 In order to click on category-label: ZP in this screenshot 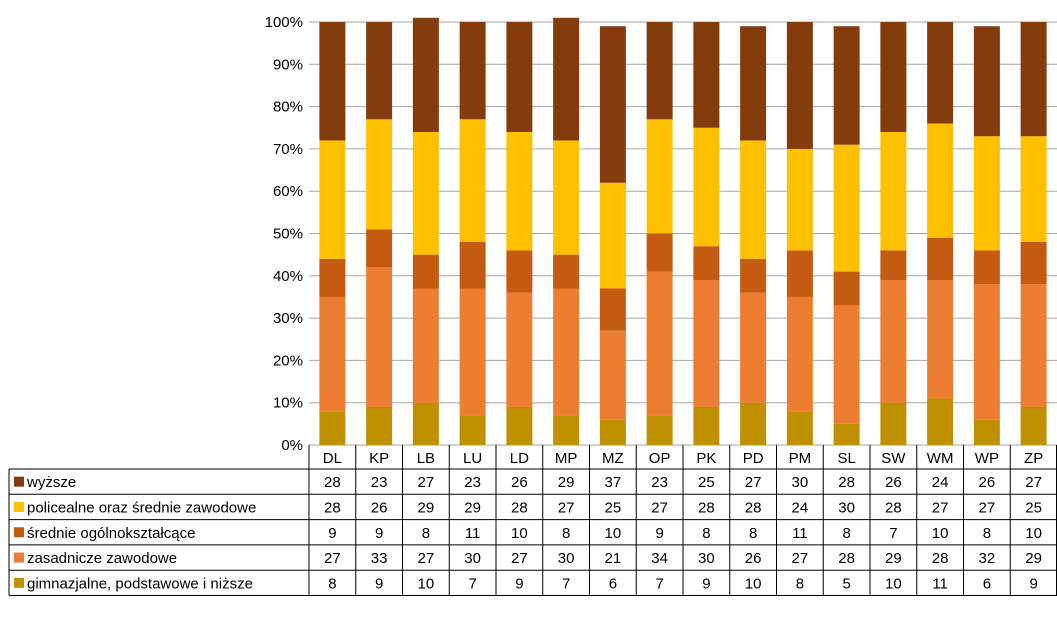, I will do `click(1033, 458)`.